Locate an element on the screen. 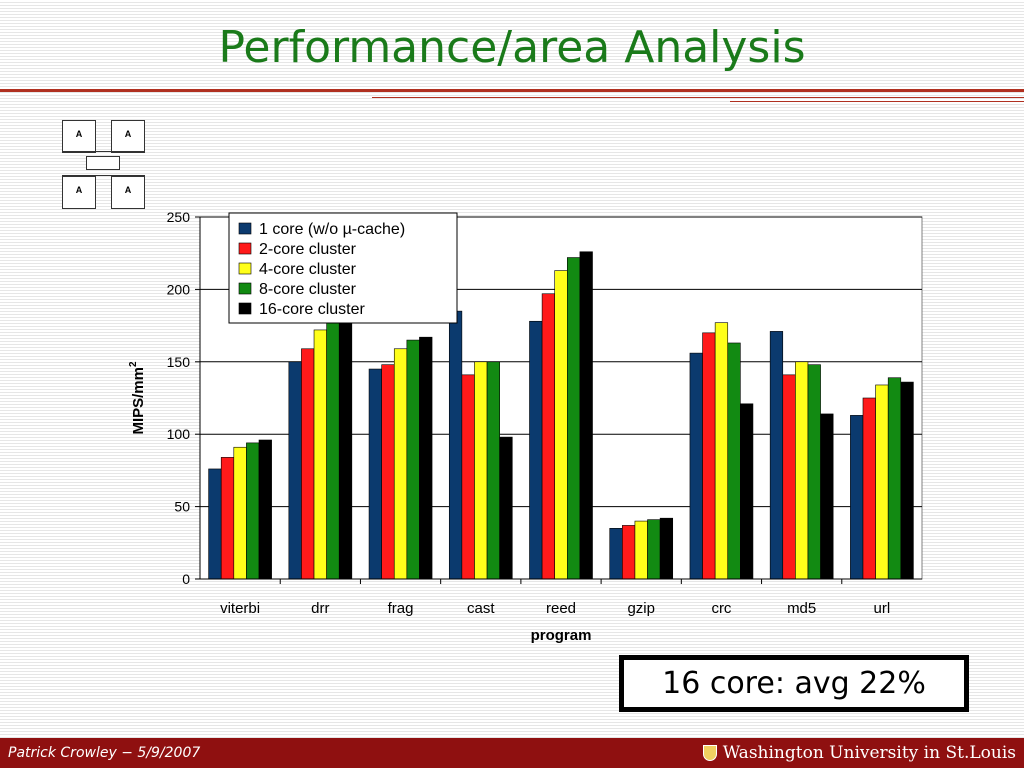 The image size is (1024, 768). legend-box is located at coordinates (343, 268).